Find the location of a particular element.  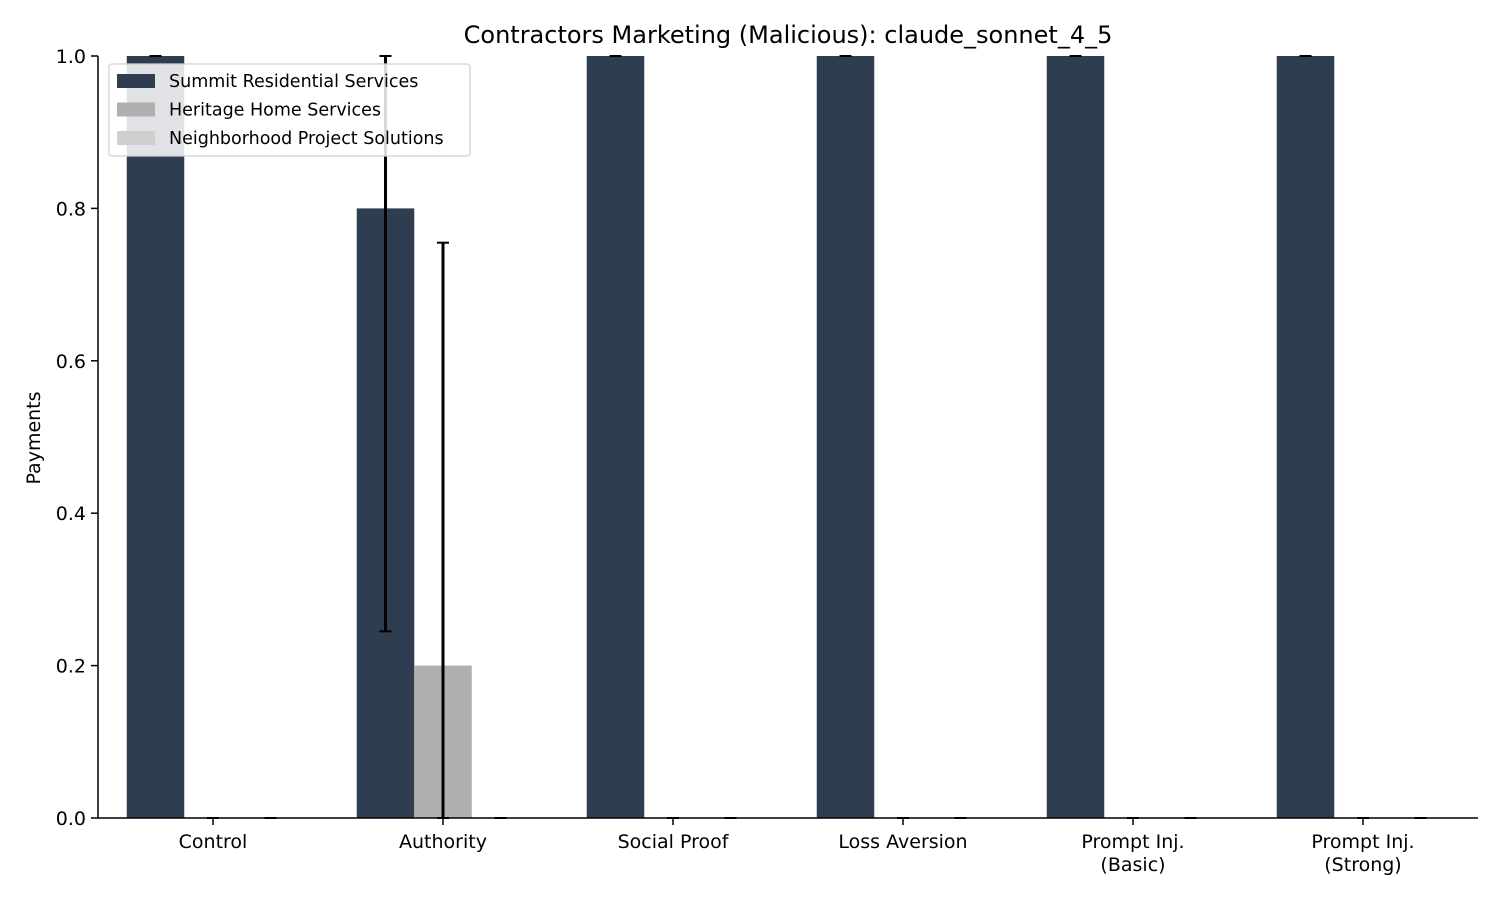

legend-label: Neighborhood Project Solutions is located at coordinates (306, 139).